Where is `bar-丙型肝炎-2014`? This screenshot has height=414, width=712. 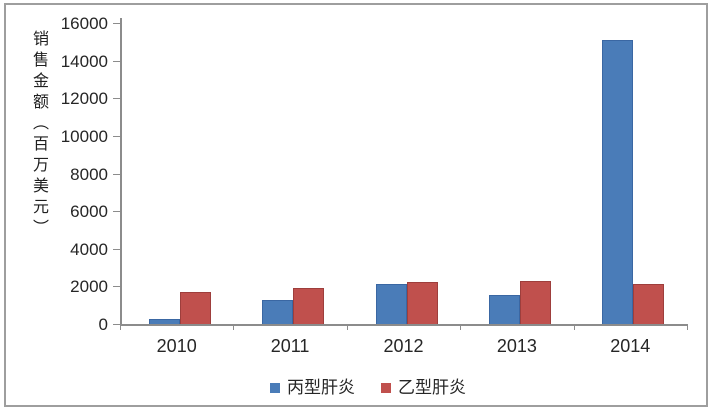
bar-丙型肝炎-2014 is located at coordinates (618, 182).